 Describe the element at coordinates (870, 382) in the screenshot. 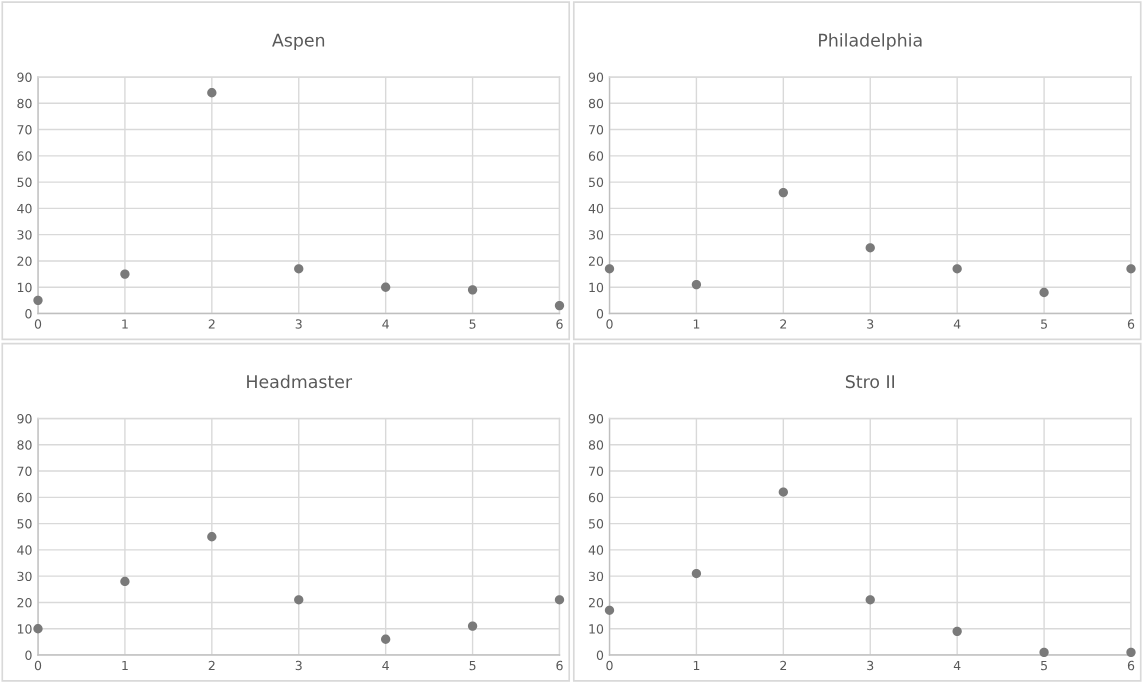

I see `chart-title: Stro II` at that location.